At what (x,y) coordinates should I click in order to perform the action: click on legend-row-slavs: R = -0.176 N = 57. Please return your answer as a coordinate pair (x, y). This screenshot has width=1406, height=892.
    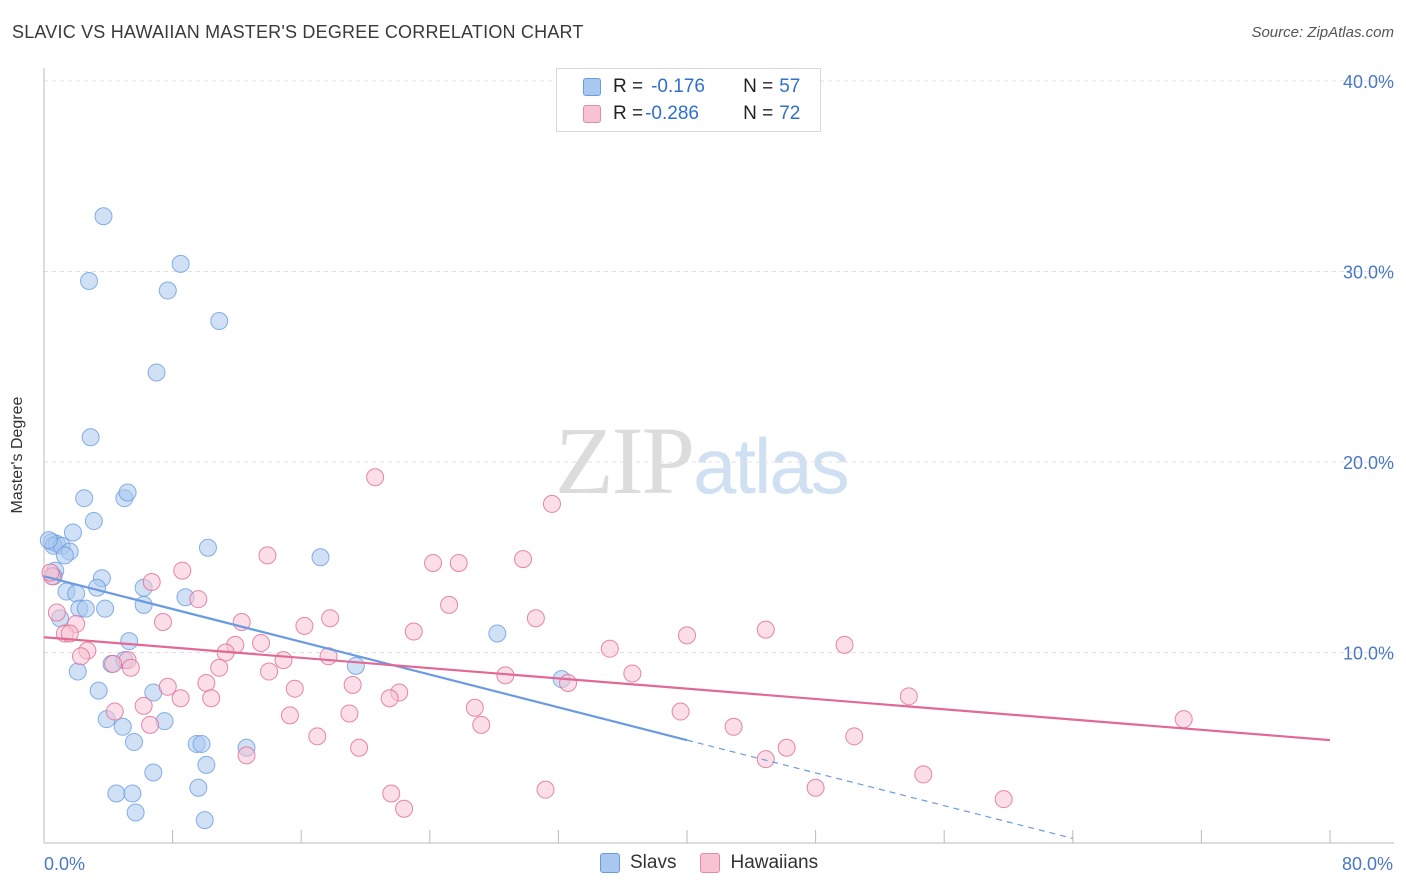
    Looking at the image, I should click on (691, 87).